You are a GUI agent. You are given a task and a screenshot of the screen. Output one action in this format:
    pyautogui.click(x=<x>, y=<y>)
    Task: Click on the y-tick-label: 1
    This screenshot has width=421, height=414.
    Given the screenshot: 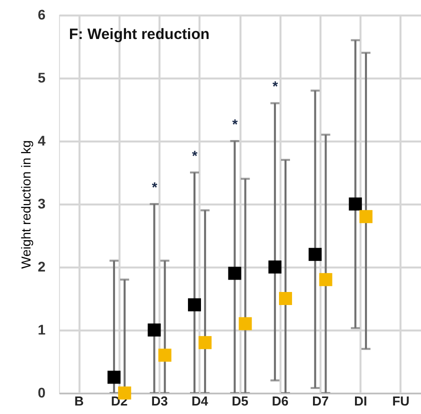 What is the action you would take?
    pyautogui.click(x=42, y=330)
    